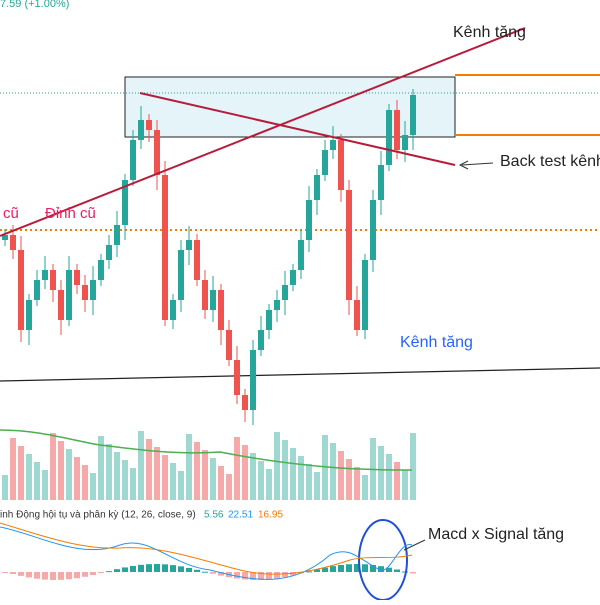  Describe the element at coordinates (34, 5) in the screenshot. I see `price-change: 7.59 (+1.00%)` at that location.